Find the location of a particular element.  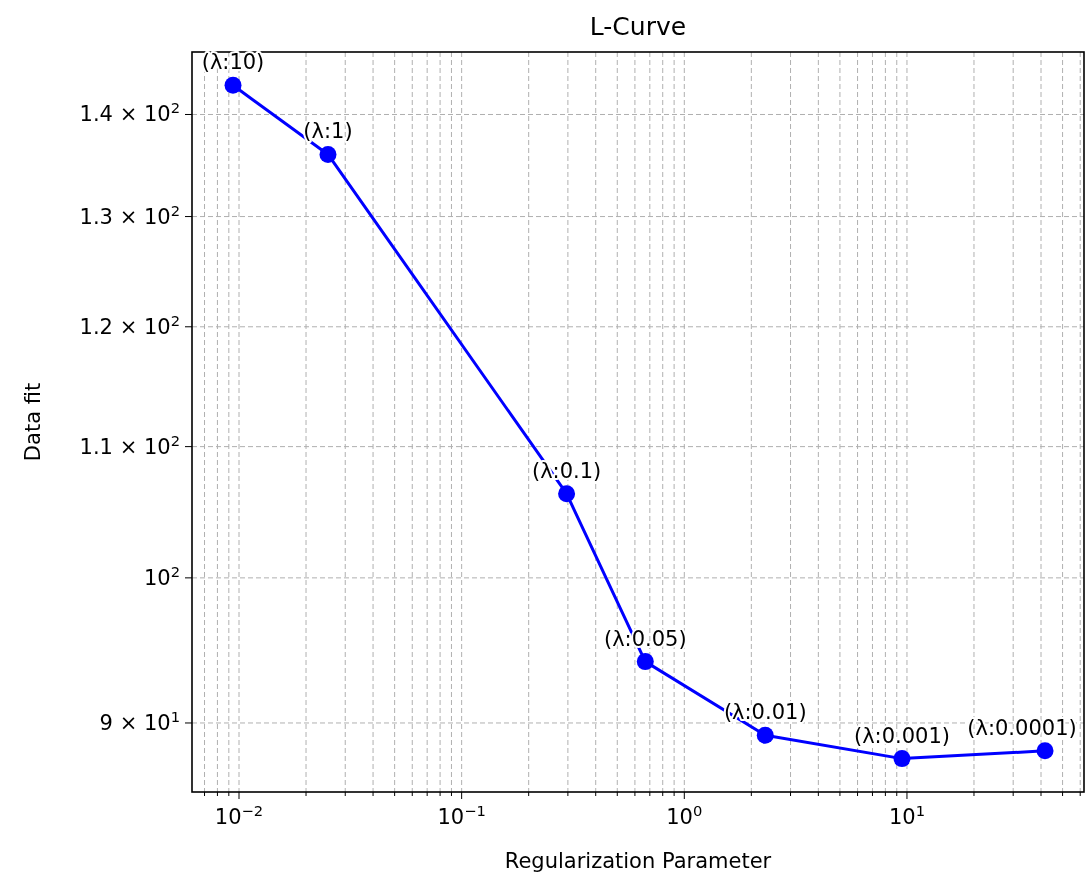

y-tick-label: 1.2 × 10$^{2}$ is located at coordinates (129, 325).